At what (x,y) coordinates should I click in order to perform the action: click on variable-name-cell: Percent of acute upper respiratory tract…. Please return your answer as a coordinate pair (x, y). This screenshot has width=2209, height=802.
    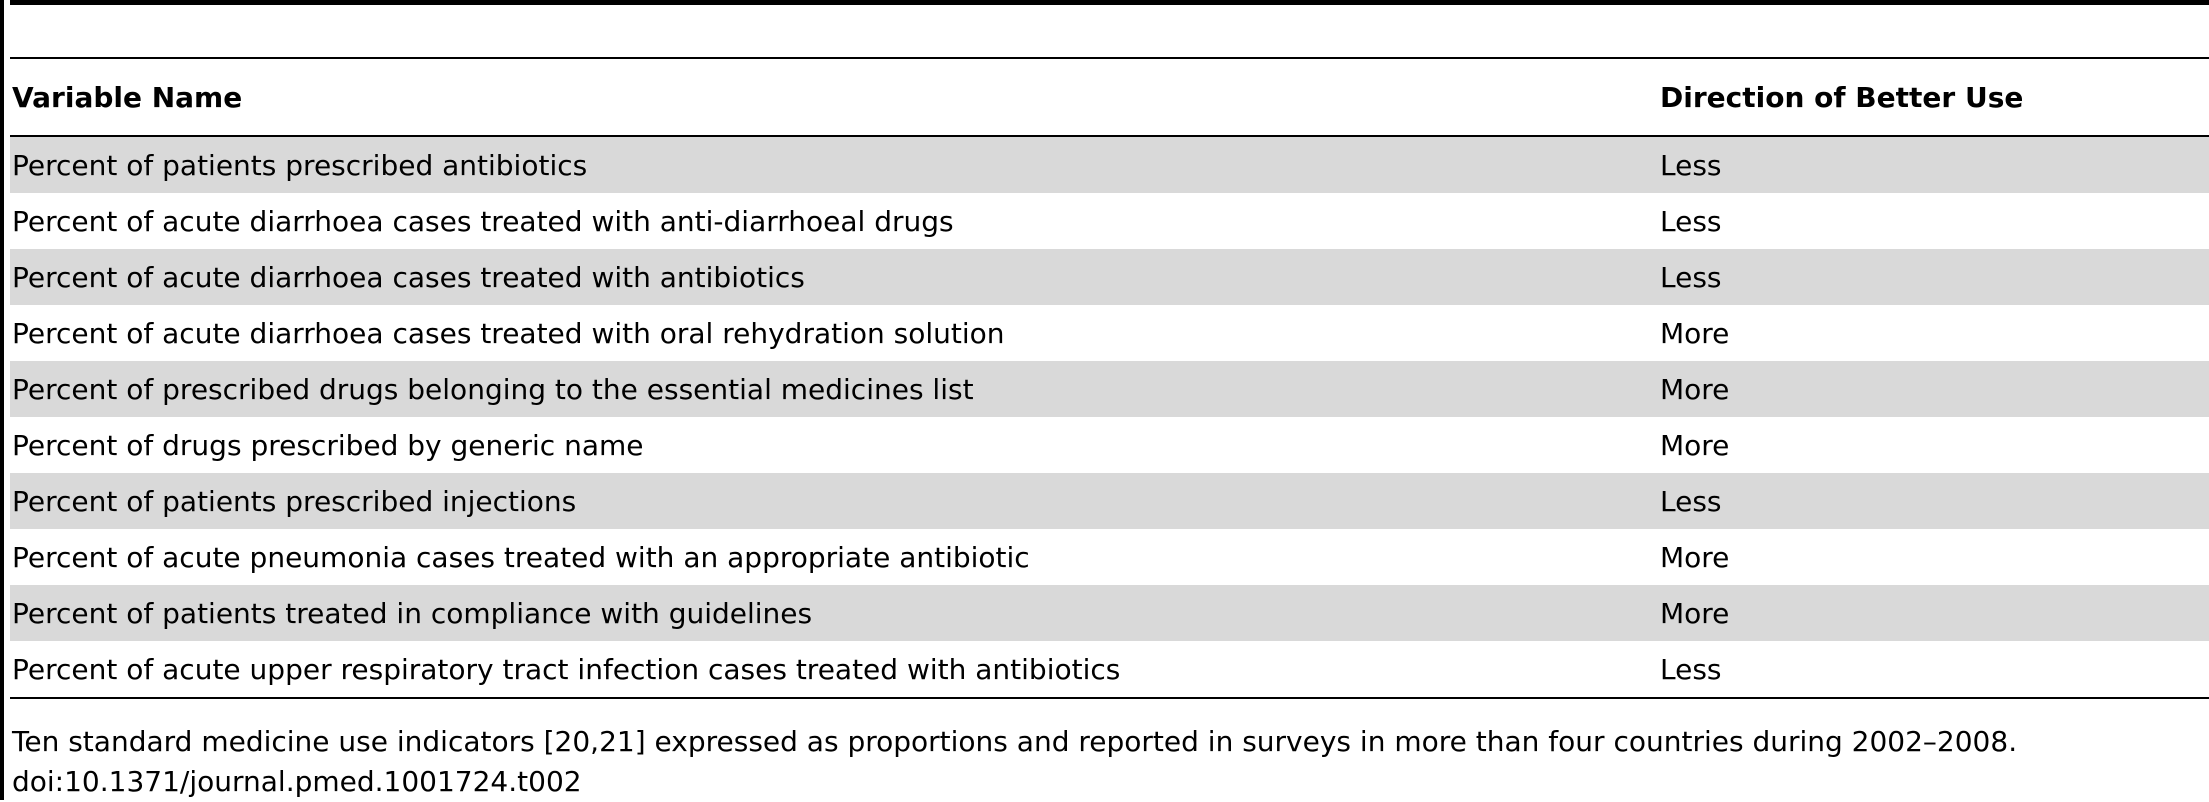
    Looking at the image, I should click on (566, 669).